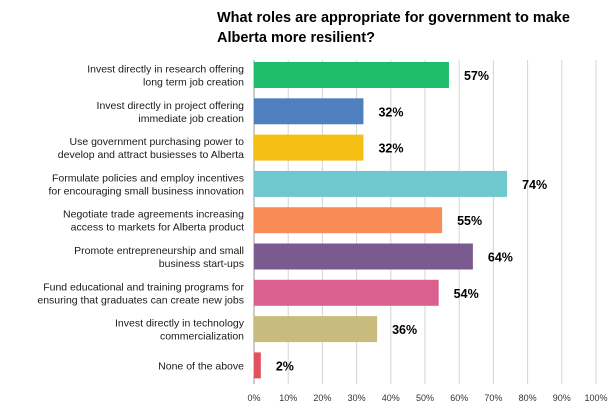 The height and width of the screenshot is (407, 613). Describe the element at coordinates (148, 178) in the screenshot. I see `category-label: Formulate policies and employ incentives` at that location.